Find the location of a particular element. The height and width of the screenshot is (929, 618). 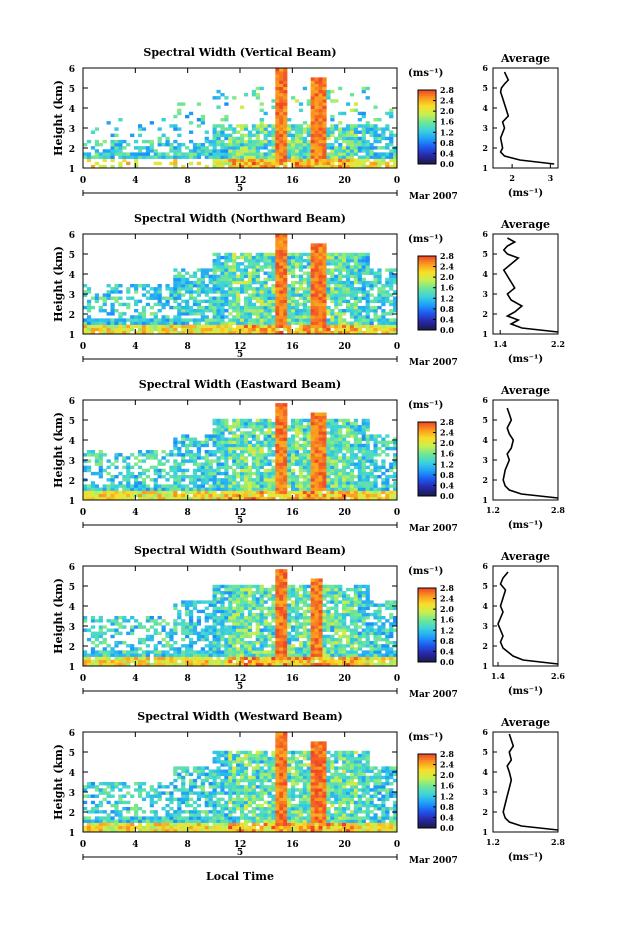

colorbar-label: (ms⁻¹) is located at coordinates (425, 571).